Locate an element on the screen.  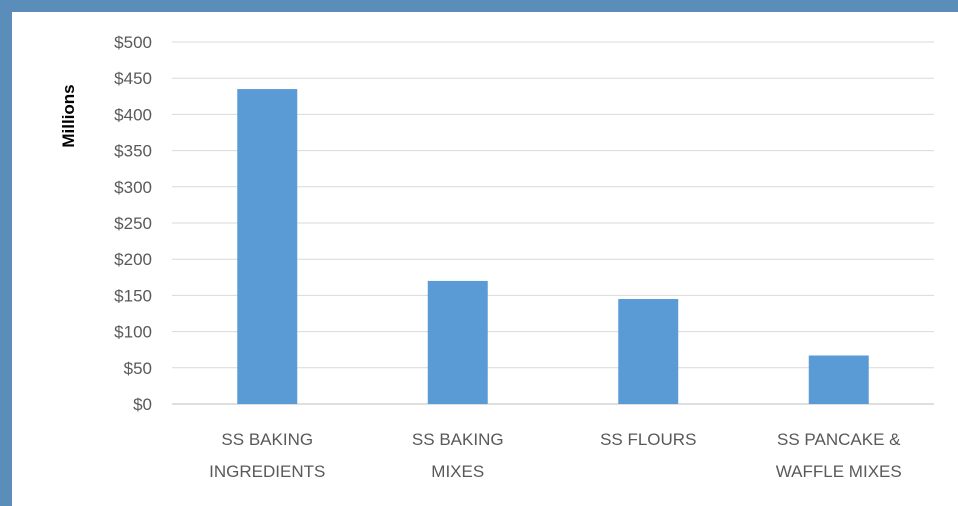
y-tick-label: $150 is located at coordinates (133, 295).